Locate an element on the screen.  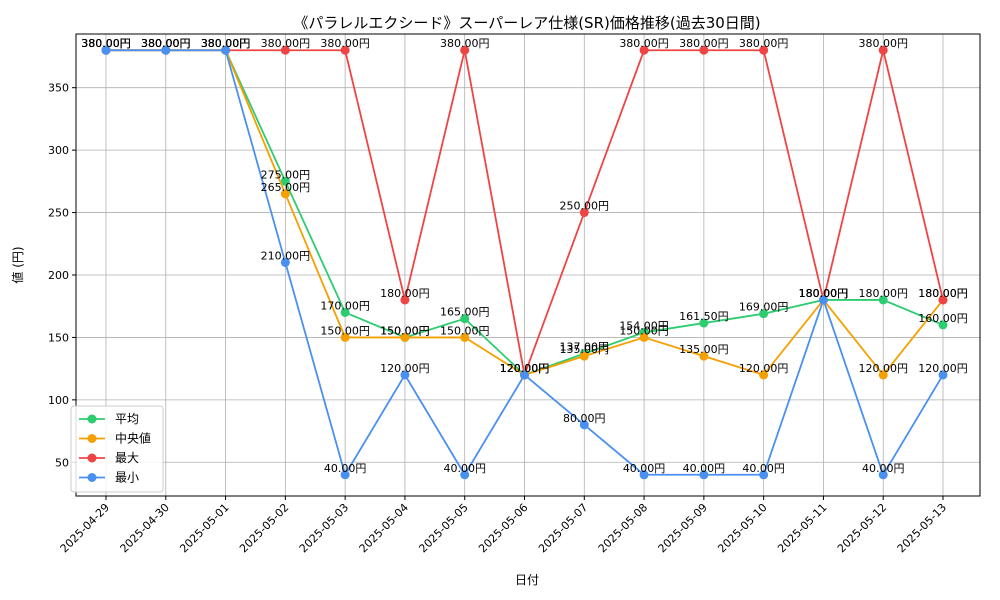
data-label: 169.00円 is located at coordinates (764, 307).